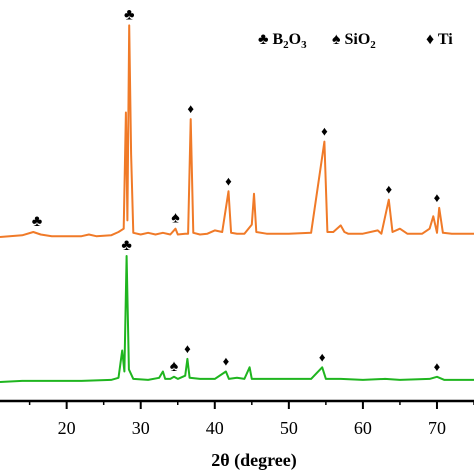 This screenshot has width=474, height=474. What do you see at coordinates (215, 428) in the screenshot?
I see `x-tick-label: 40` at bounding box center [215, 428].